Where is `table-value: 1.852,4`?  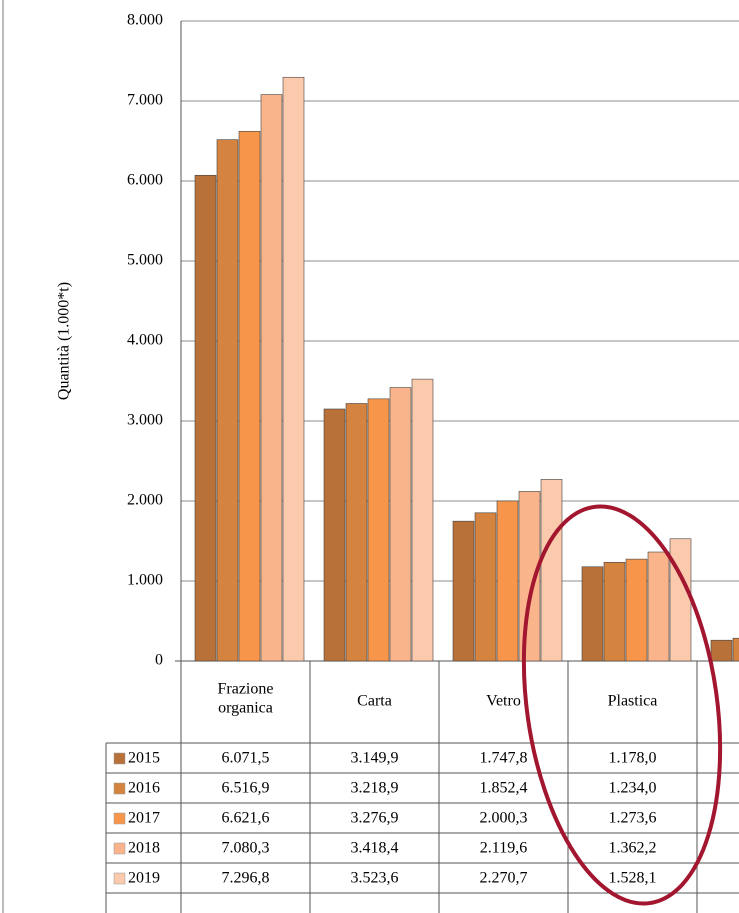 table-value: 1.852,4 is located at coordinates (504, 788).